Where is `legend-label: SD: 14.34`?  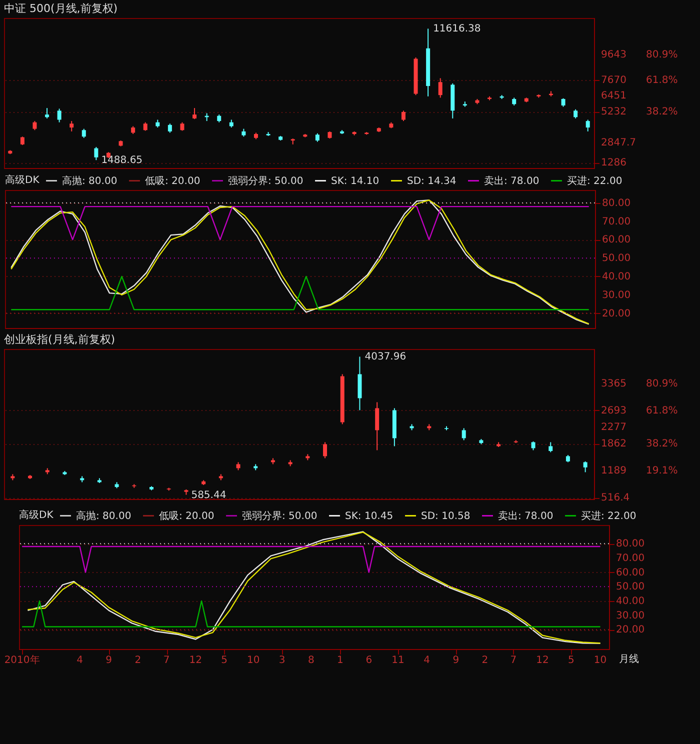 legend-label: SD: 14.34 is located at coordinates (431, 181).